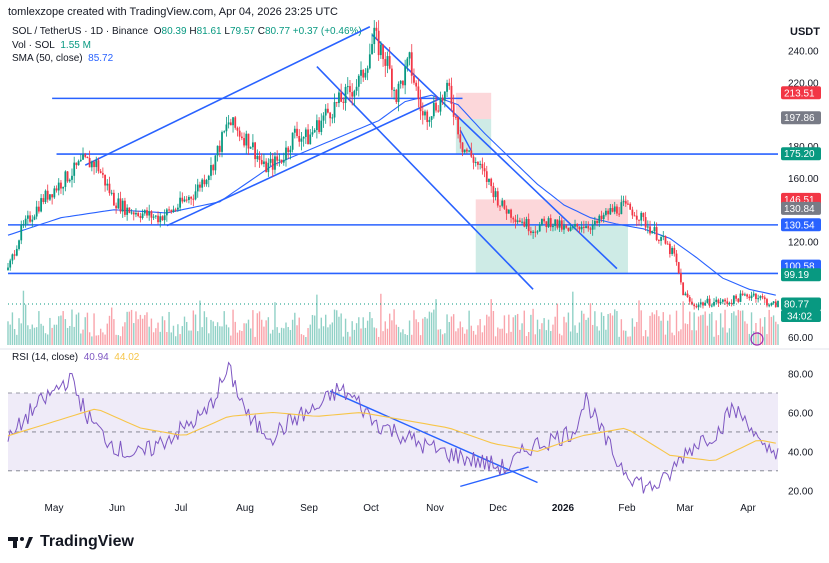 This screenshot has width=829, height=563. I want to click on tradingview-logo: TradingView, so click(71, 542).